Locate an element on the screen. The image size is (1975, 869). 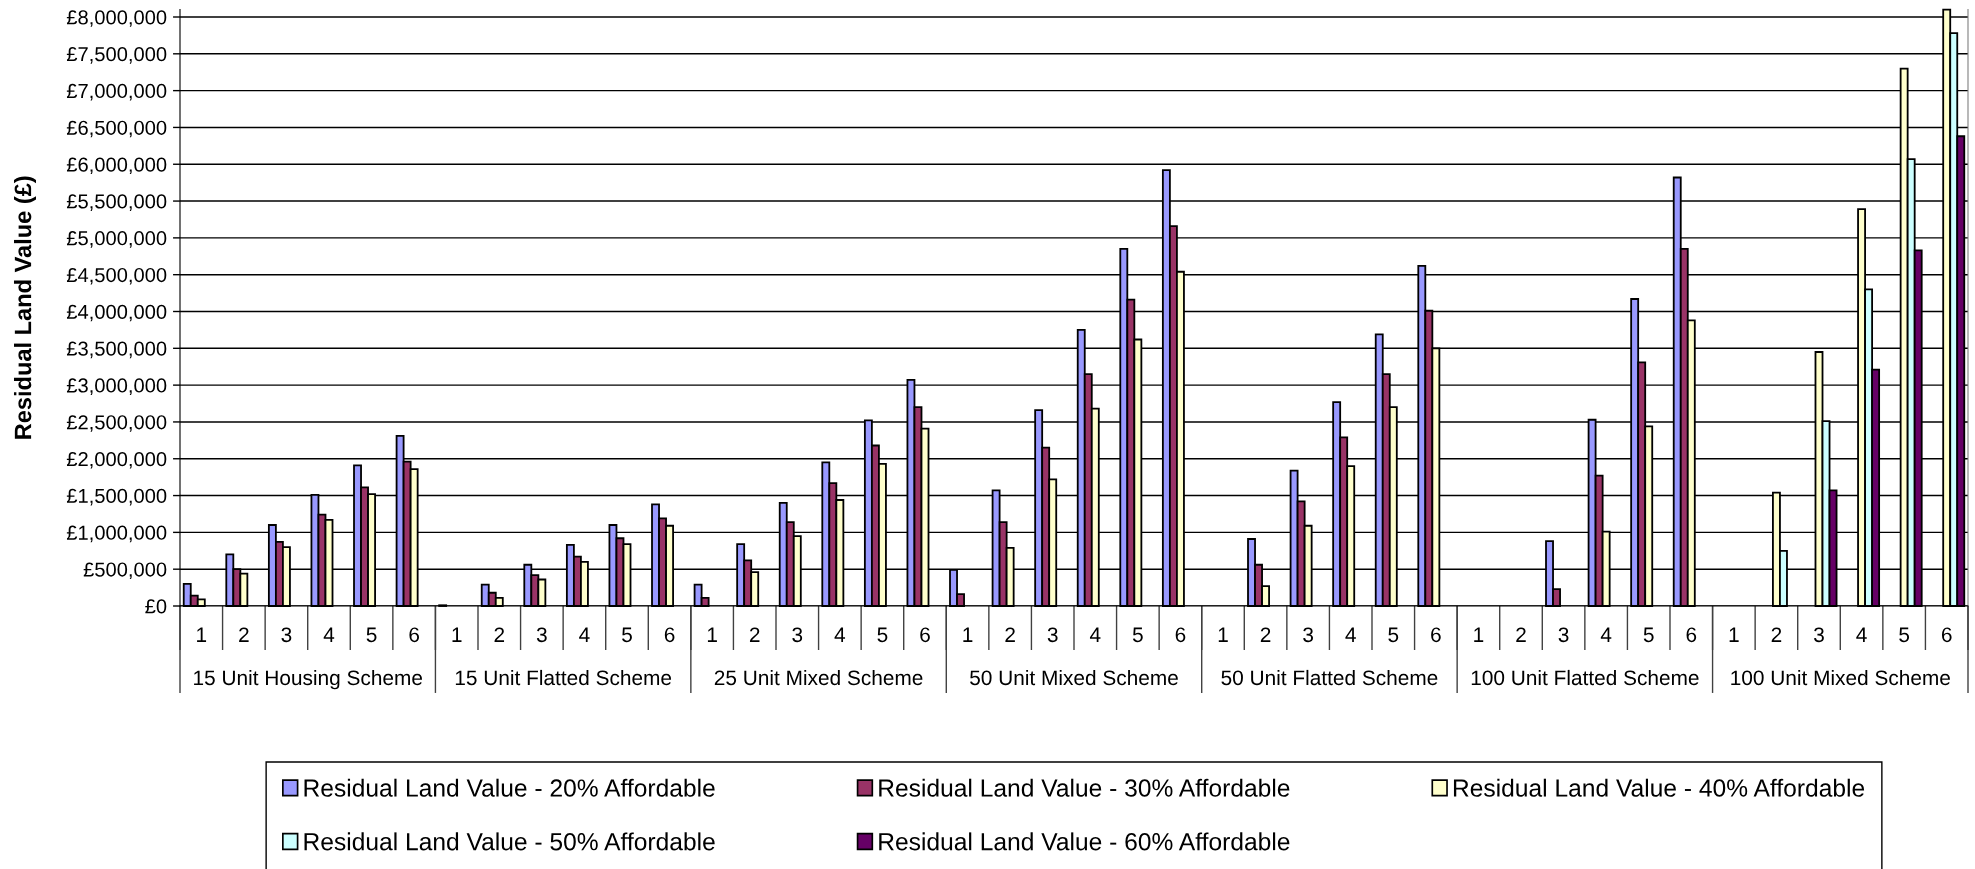
text: 15 Unit Housing Scheme is located at coordinates (308, 679).